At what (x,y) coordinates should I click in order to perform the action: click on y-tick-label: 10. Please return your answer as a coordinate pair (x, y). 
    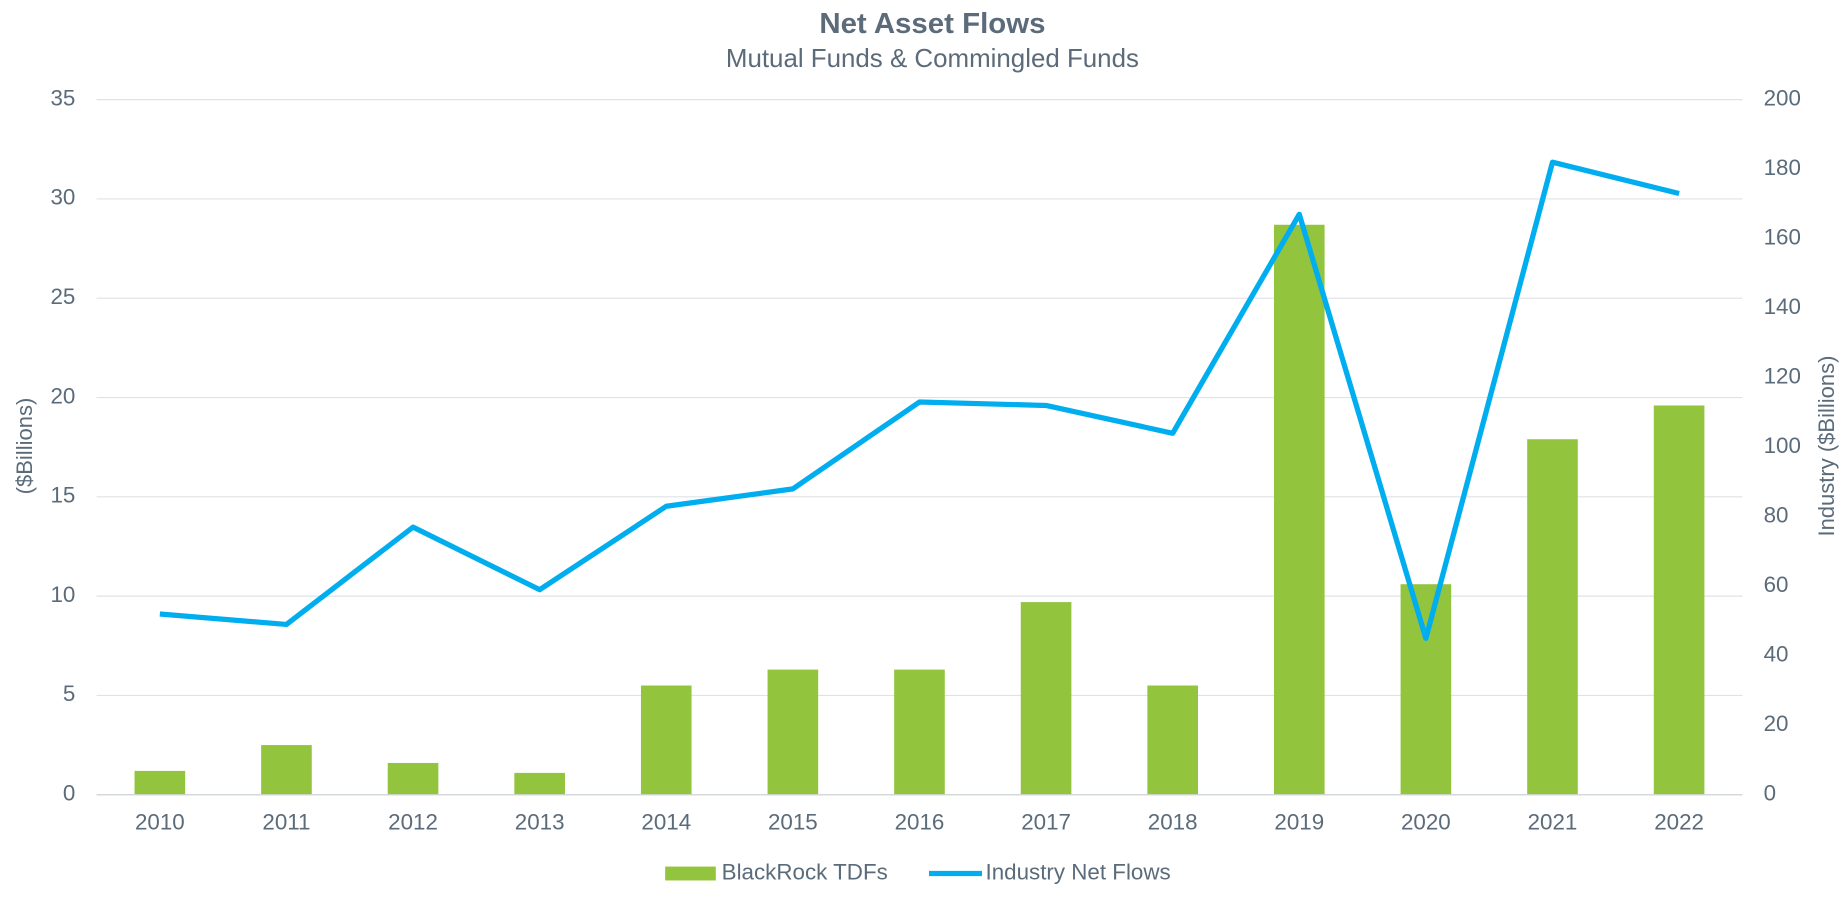
    Looking at the image, I should click on (62, 594).